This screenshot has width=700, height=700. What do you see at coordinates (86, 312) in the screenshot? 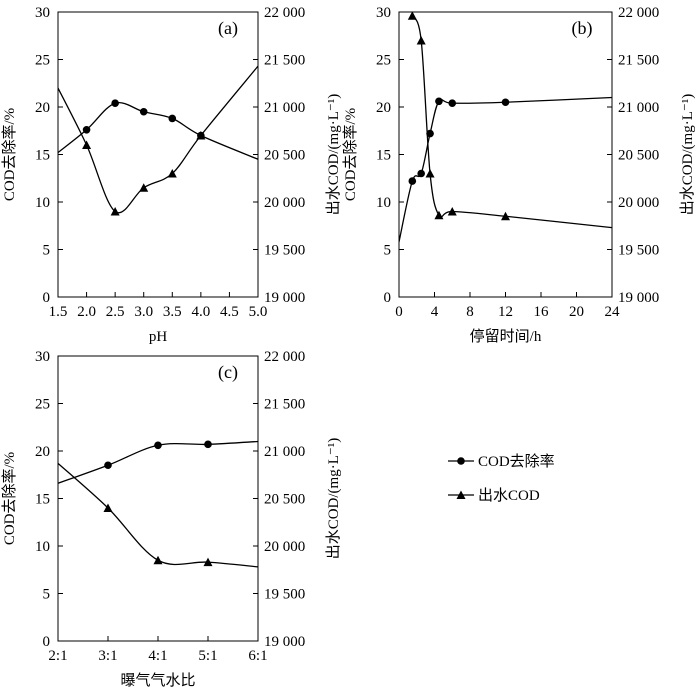
I see `x-tick-label: 2.0` at bounding box center [86, 312].